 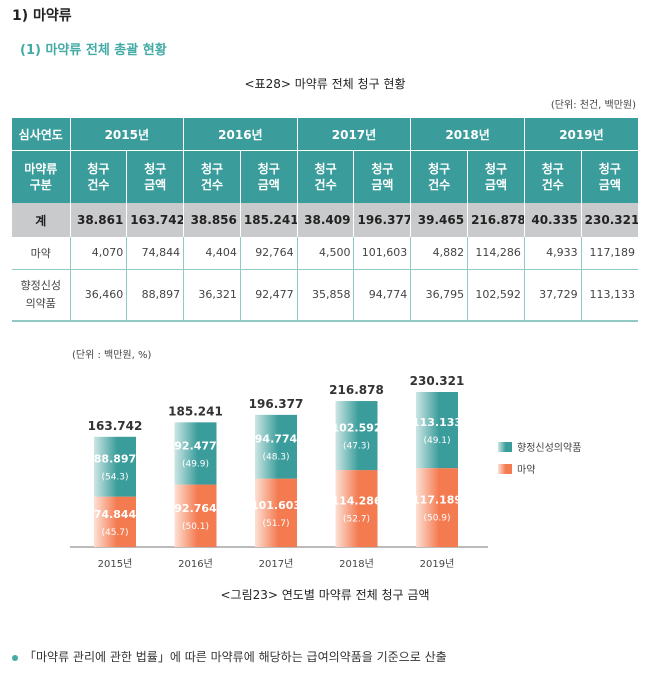 What do you see at coordinates (552, 253) in the screenshot?
I see `cell-value: 4,933` at bounding box center [552, 253].